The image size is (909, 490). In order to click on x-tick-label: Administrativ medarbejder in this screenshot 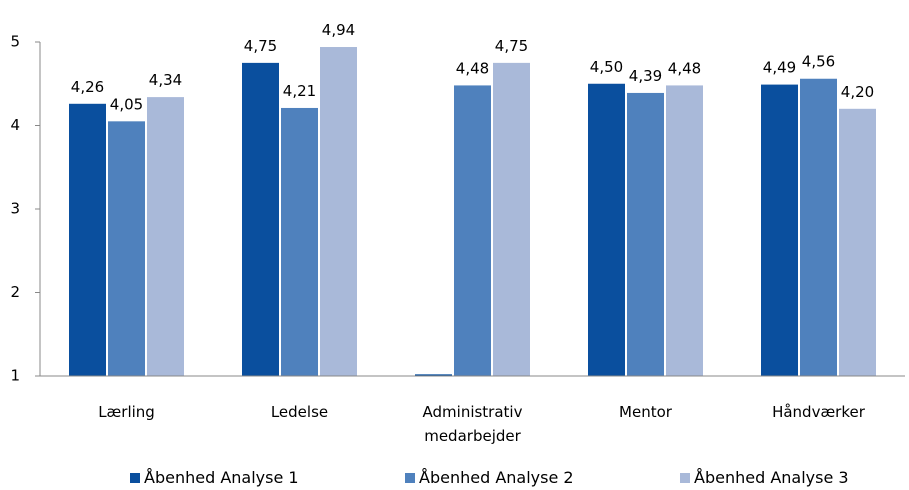, I will do `click(472, 424)`.